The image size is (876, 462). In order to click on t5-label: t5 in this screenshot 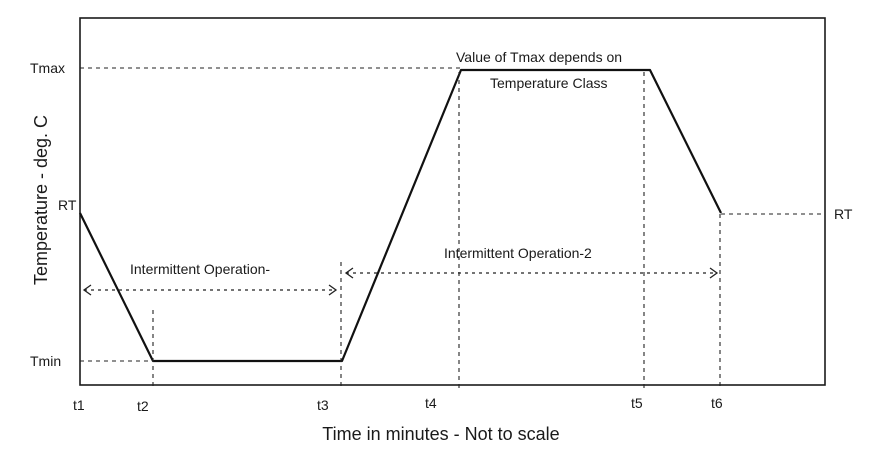, I will do `click(637, 403)`.